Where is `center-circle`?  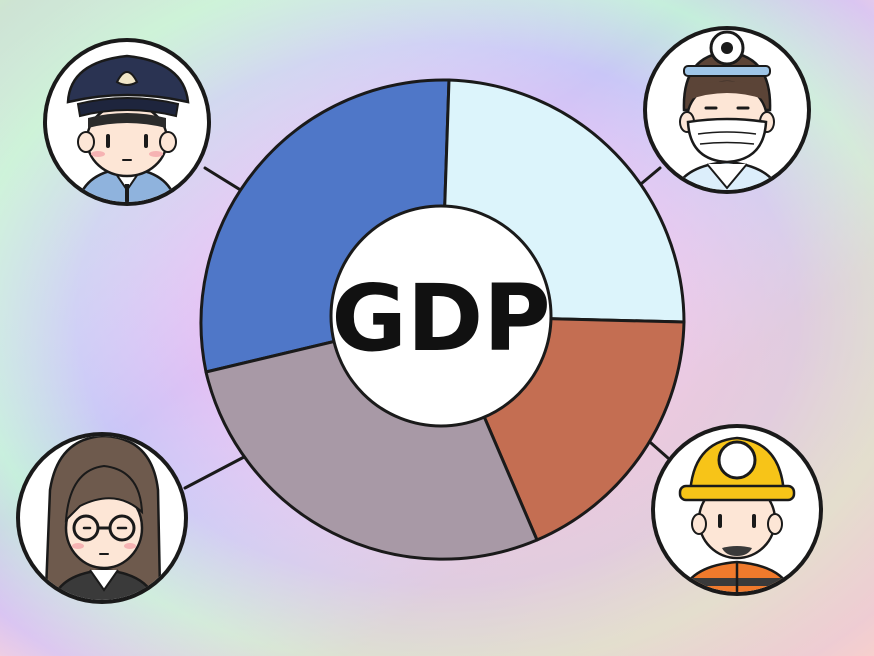 center-circle is located at coordinates (441, 316).